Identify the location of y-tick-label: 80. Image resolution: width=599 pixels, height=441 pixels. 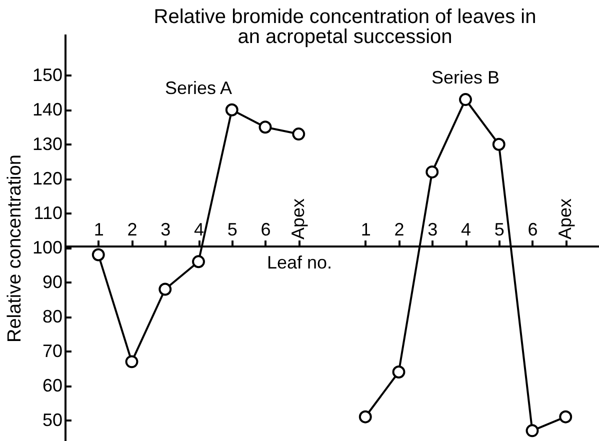
(52, 316).